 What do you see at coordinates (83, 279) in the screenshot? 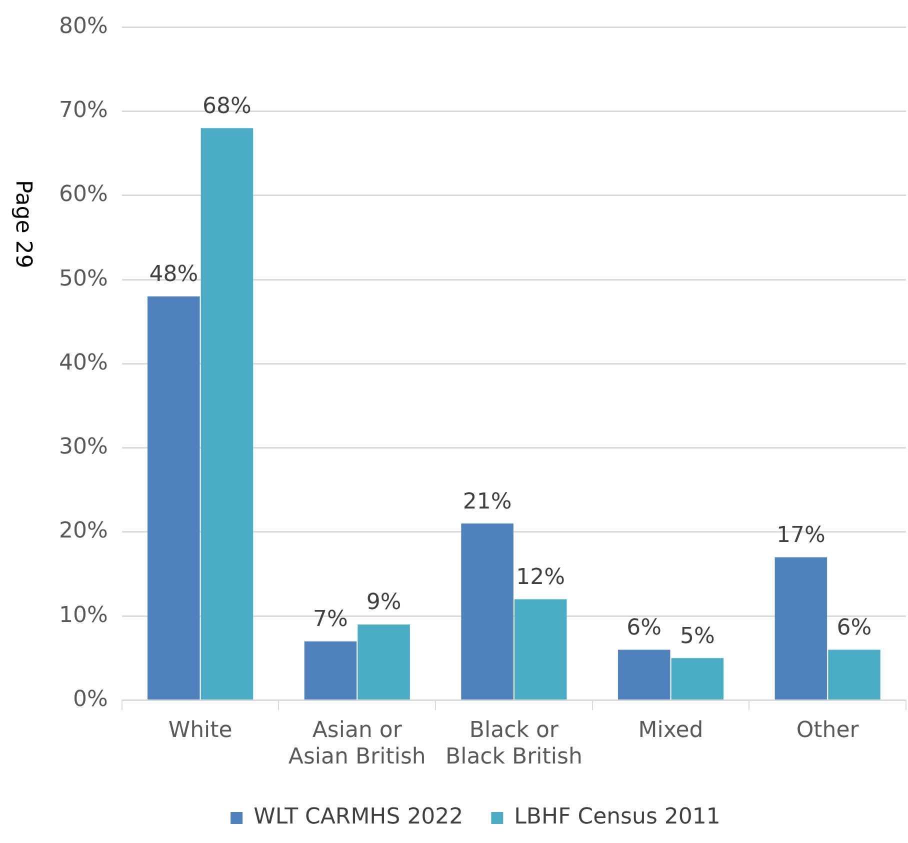
I see `y-tick-label: 50%` at bounding box center [83, 279].